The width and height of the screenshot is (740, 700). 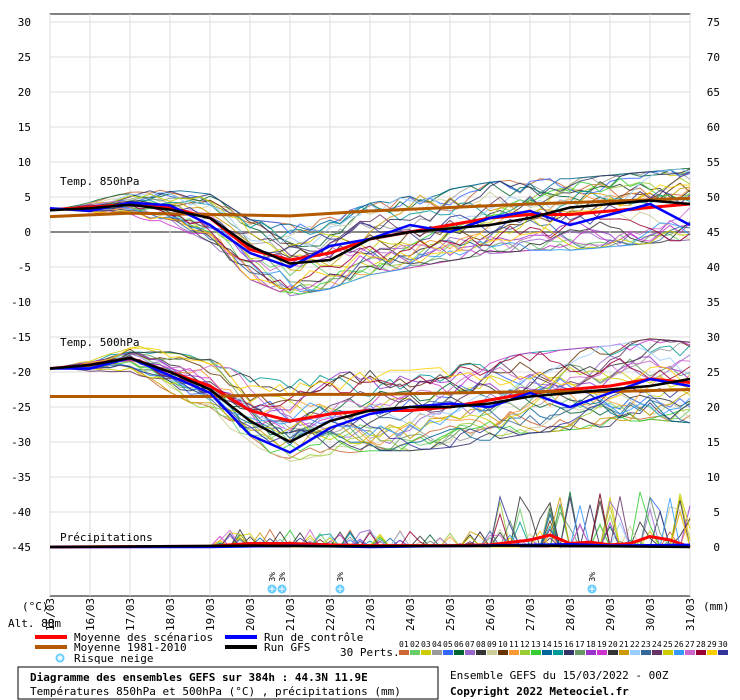 I want to click on perturbation-number: 12, so click(x=525, y=644).